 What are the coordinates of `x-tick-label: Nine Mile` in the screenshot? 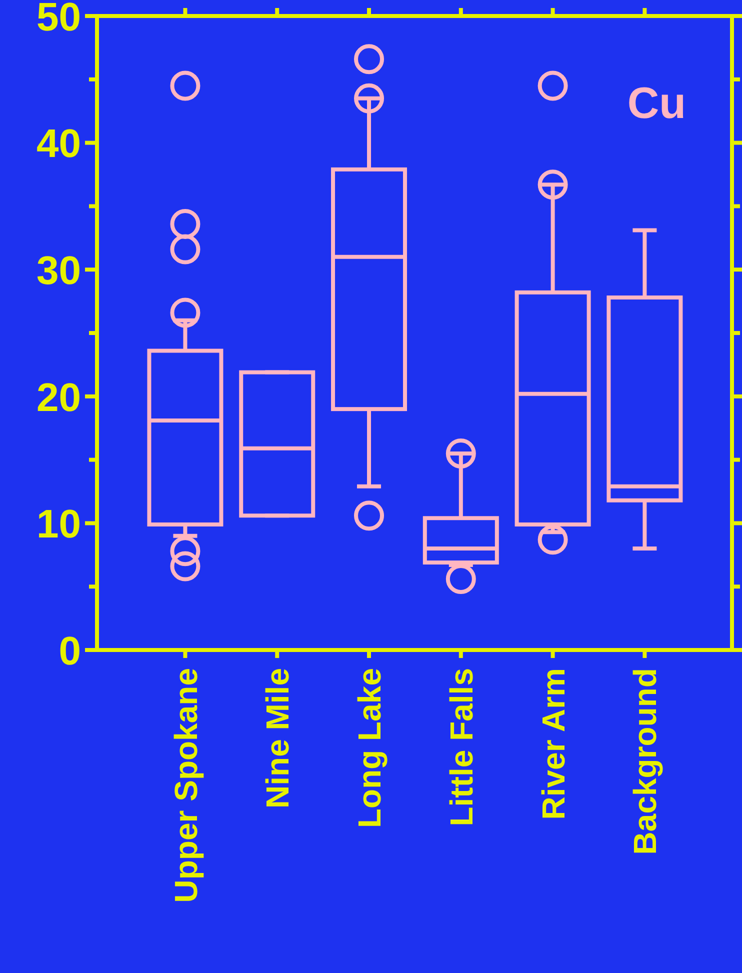 It's located at (278, 738).